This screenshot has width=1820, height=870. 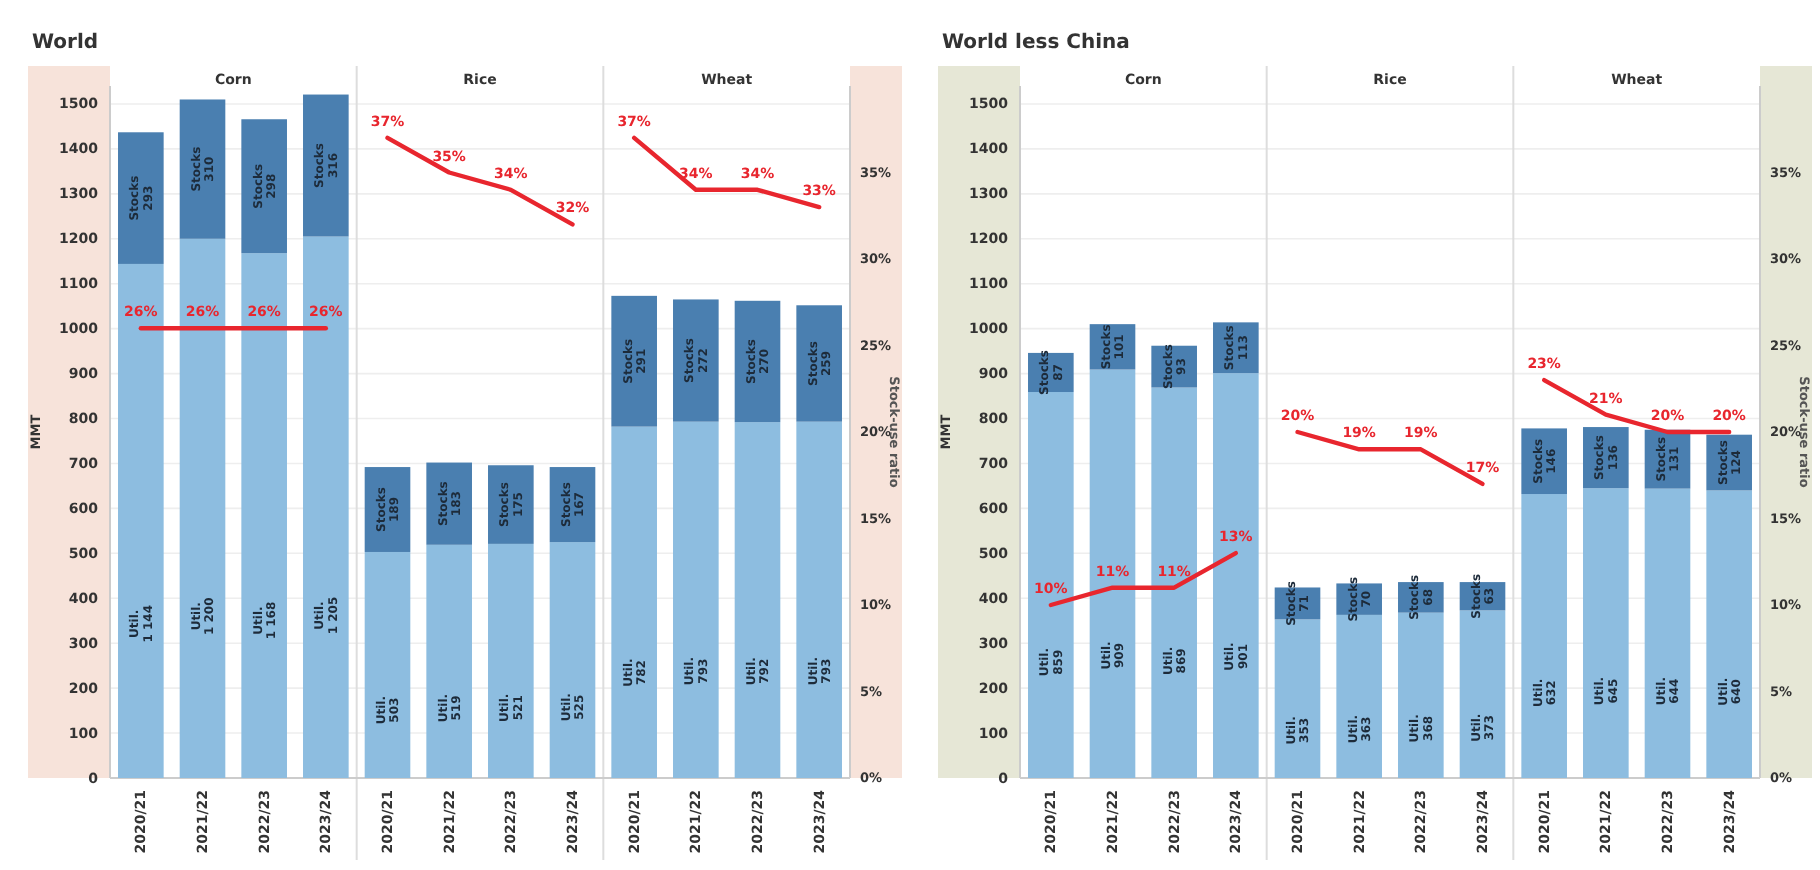 I want to click on chart-title: World, so click(x=65, y=43).